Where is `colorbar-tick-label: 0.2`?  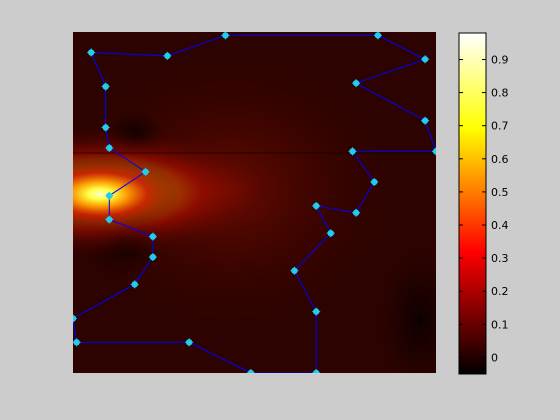
colorbar-tick-label: 0.2 is located at coordinates (500, 291).